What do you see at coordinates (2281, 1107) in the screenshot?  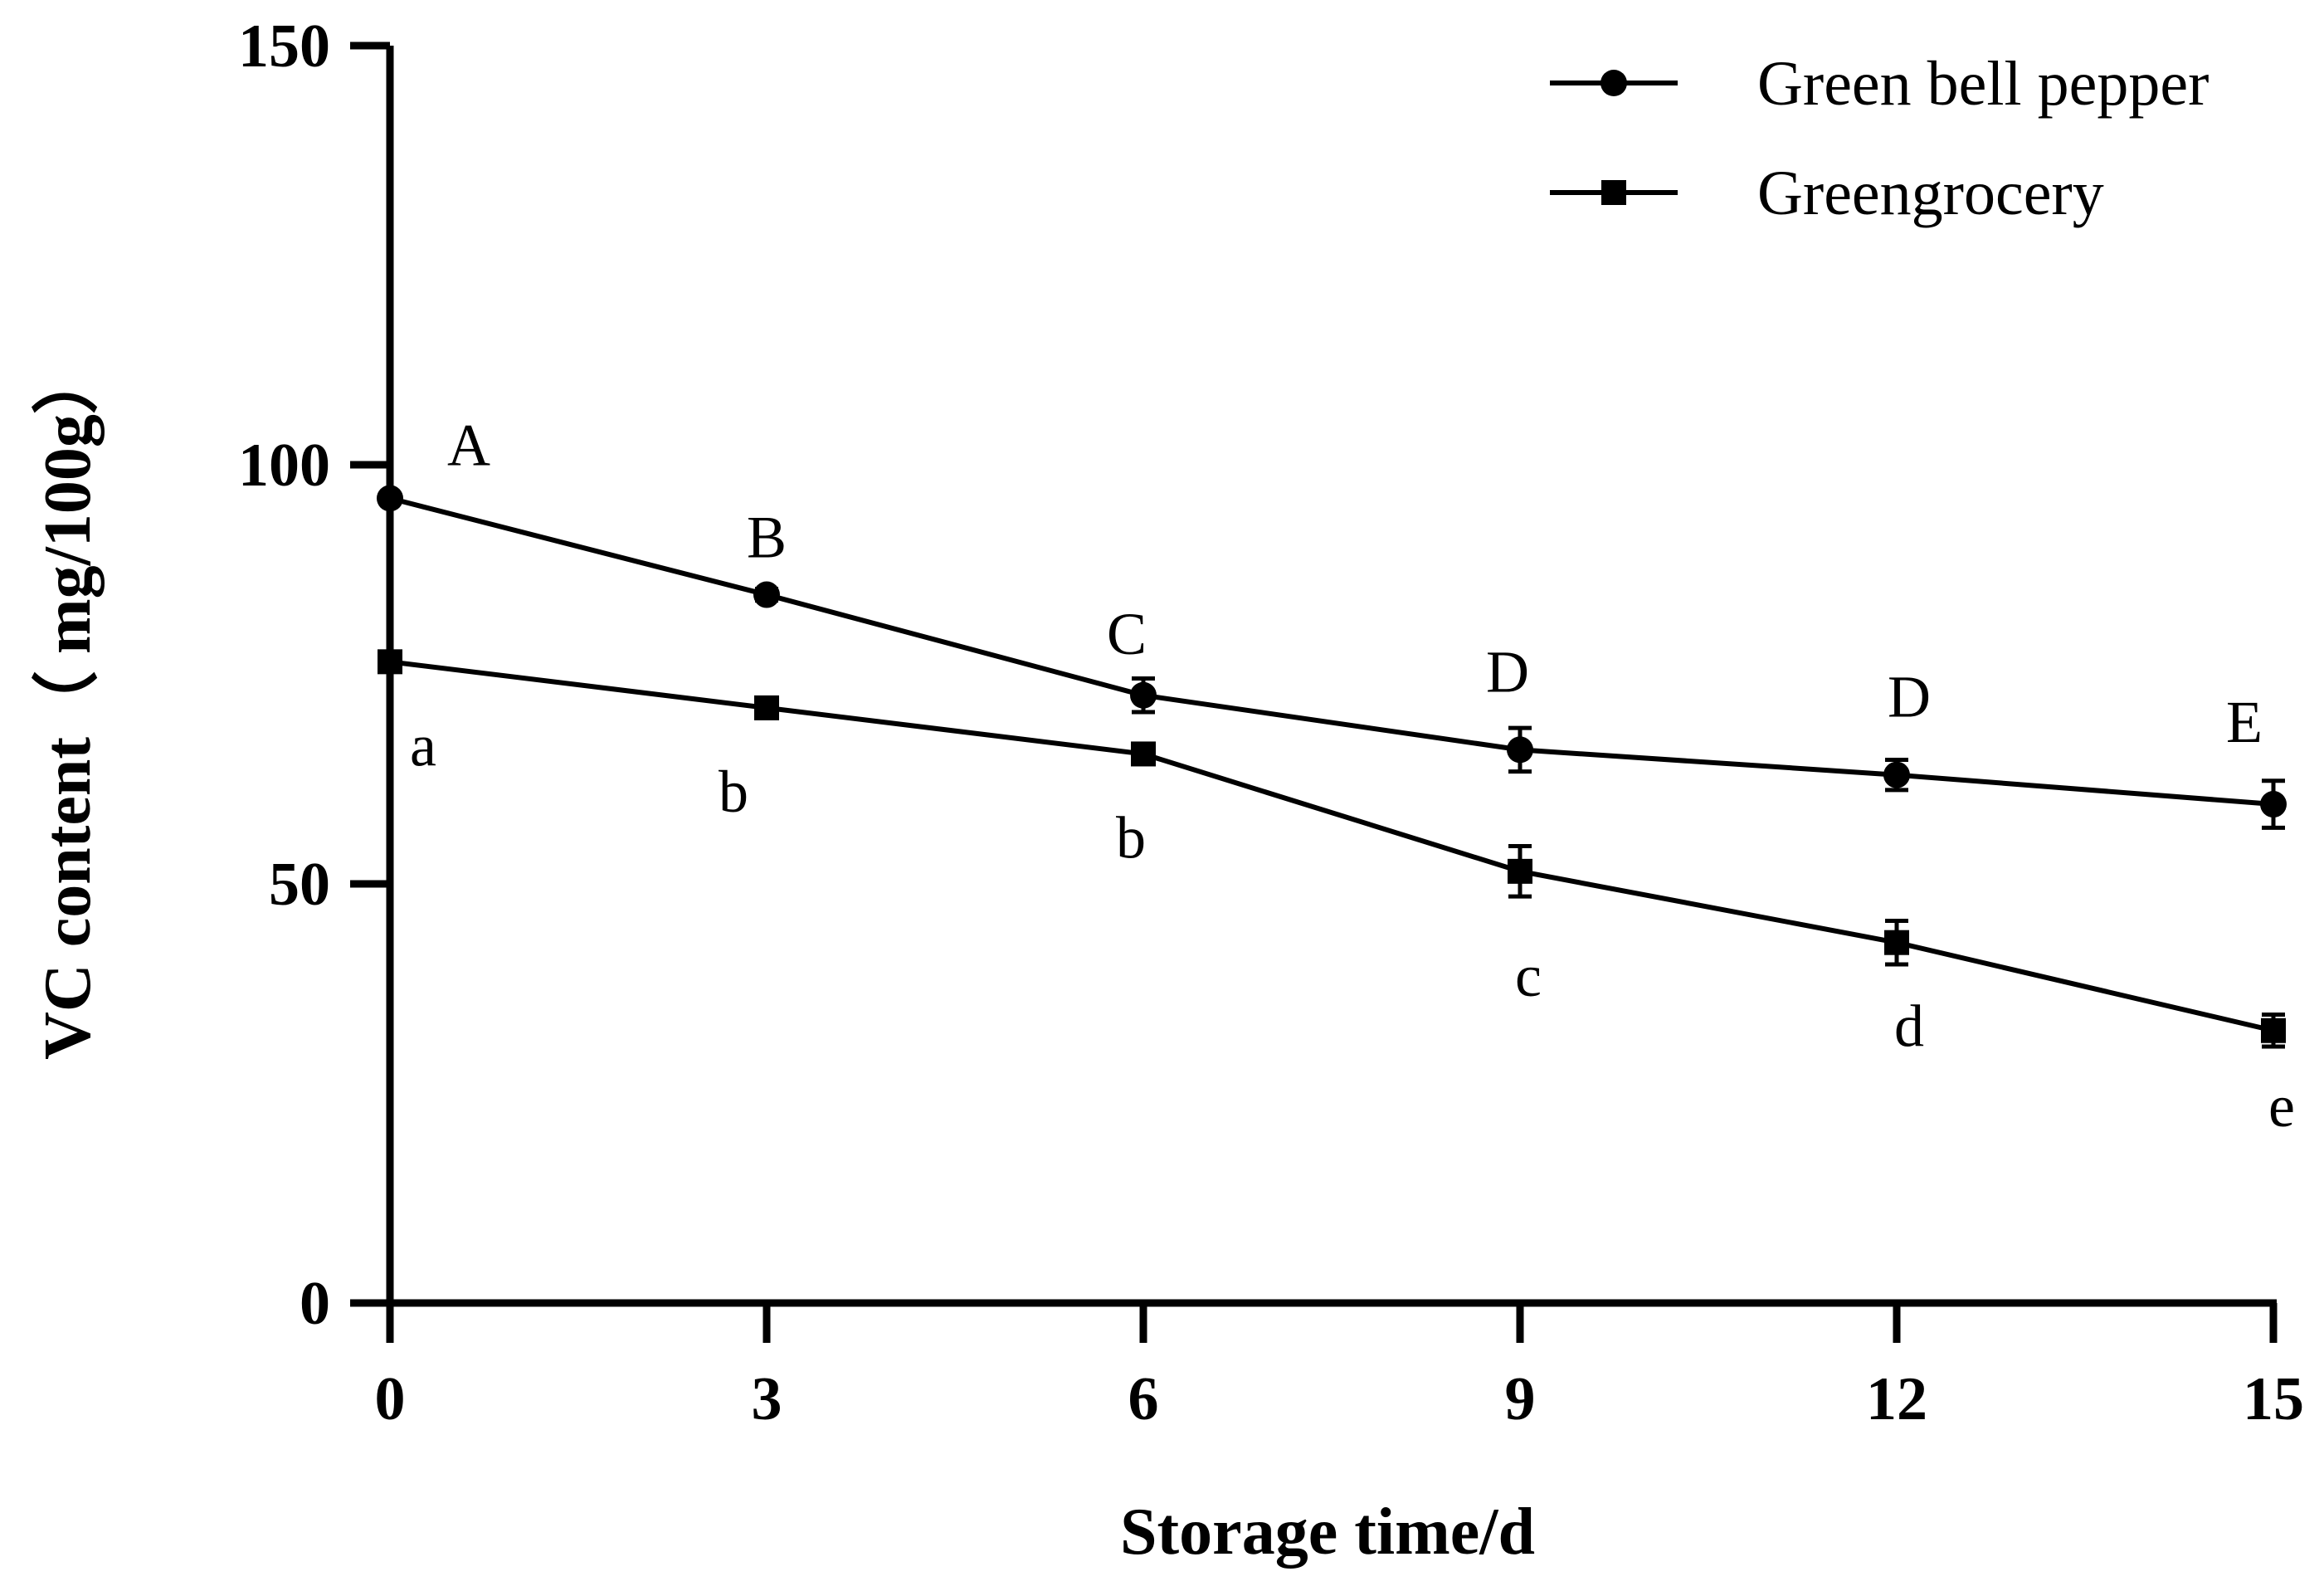 I see `significance-label: e` at bounding box center [2281, 1107].